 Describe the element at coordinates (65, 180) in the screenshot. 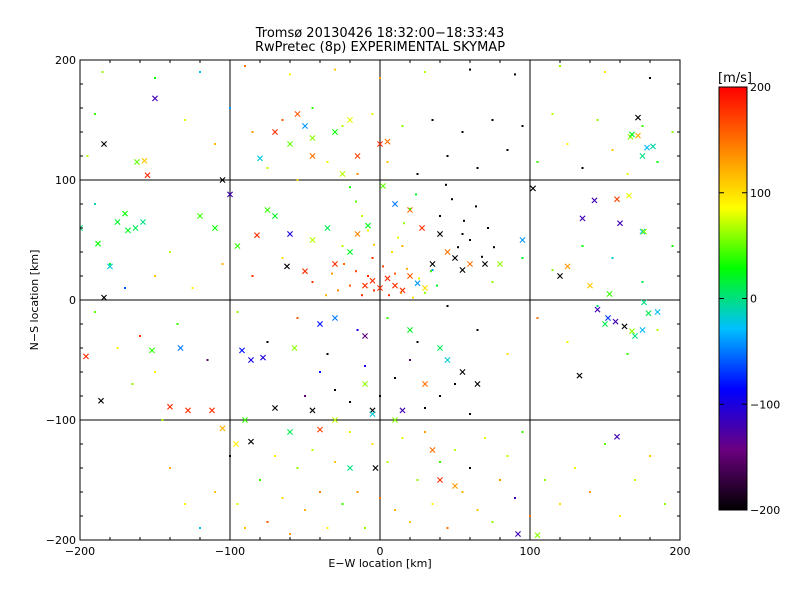

I see `y-tick-label: 100` at that location.